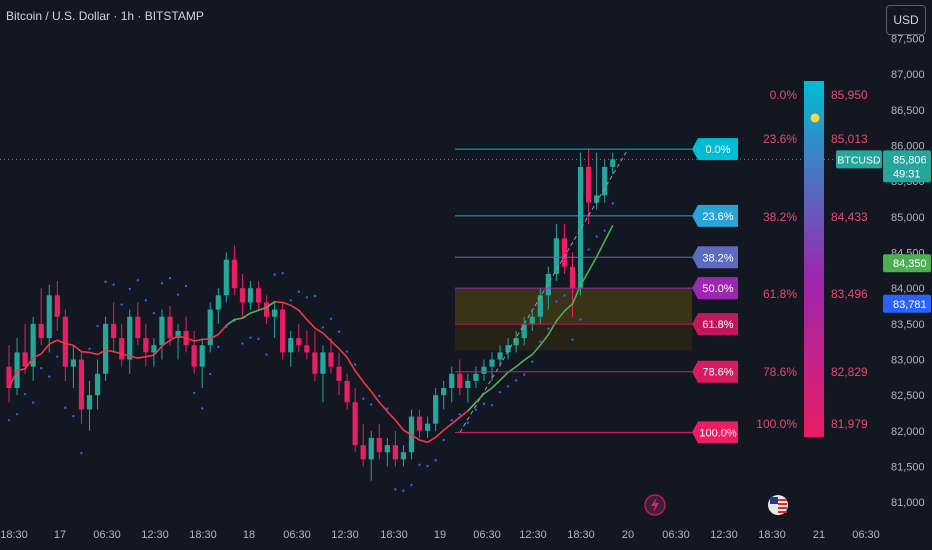 This screenshot has height=550, width=932. What do you see at coordinates (655, 505) in the screenshot?
I see `lightning-icon` at bounding box center [655, 505].